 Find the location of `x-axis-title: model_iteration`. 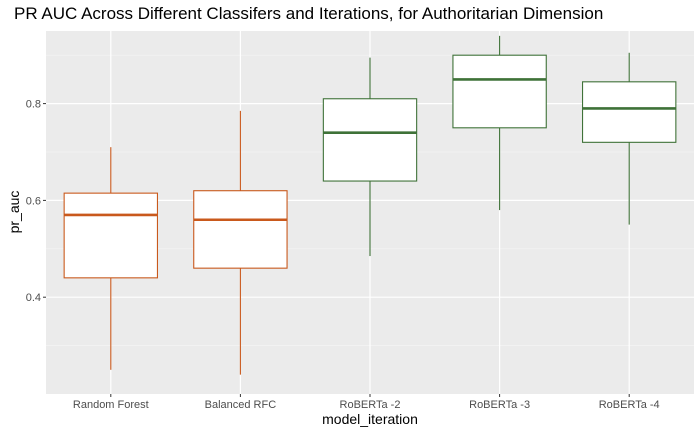

x-axis-title: model_iteration is located at coordinates (370, 419).